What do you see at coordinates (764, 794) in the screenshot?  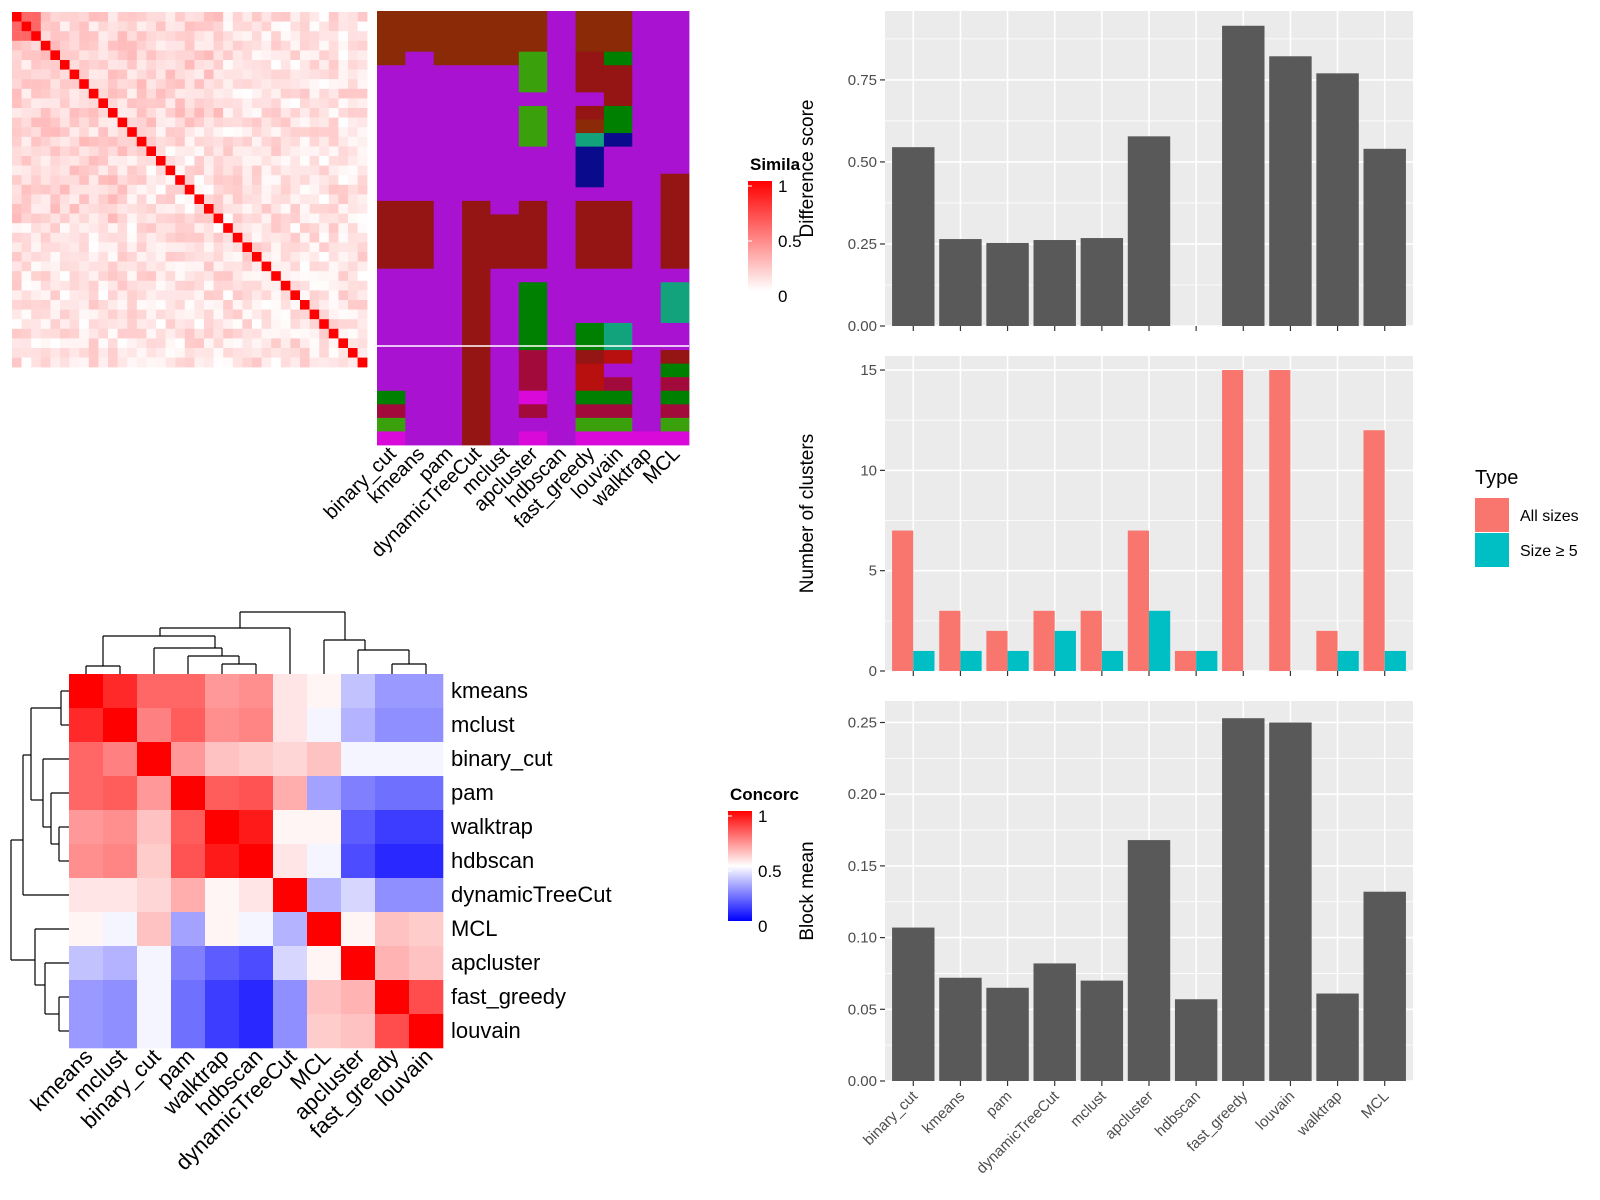 I see `concordance-legend-title: Concorc` at bounding box center [764, 794].